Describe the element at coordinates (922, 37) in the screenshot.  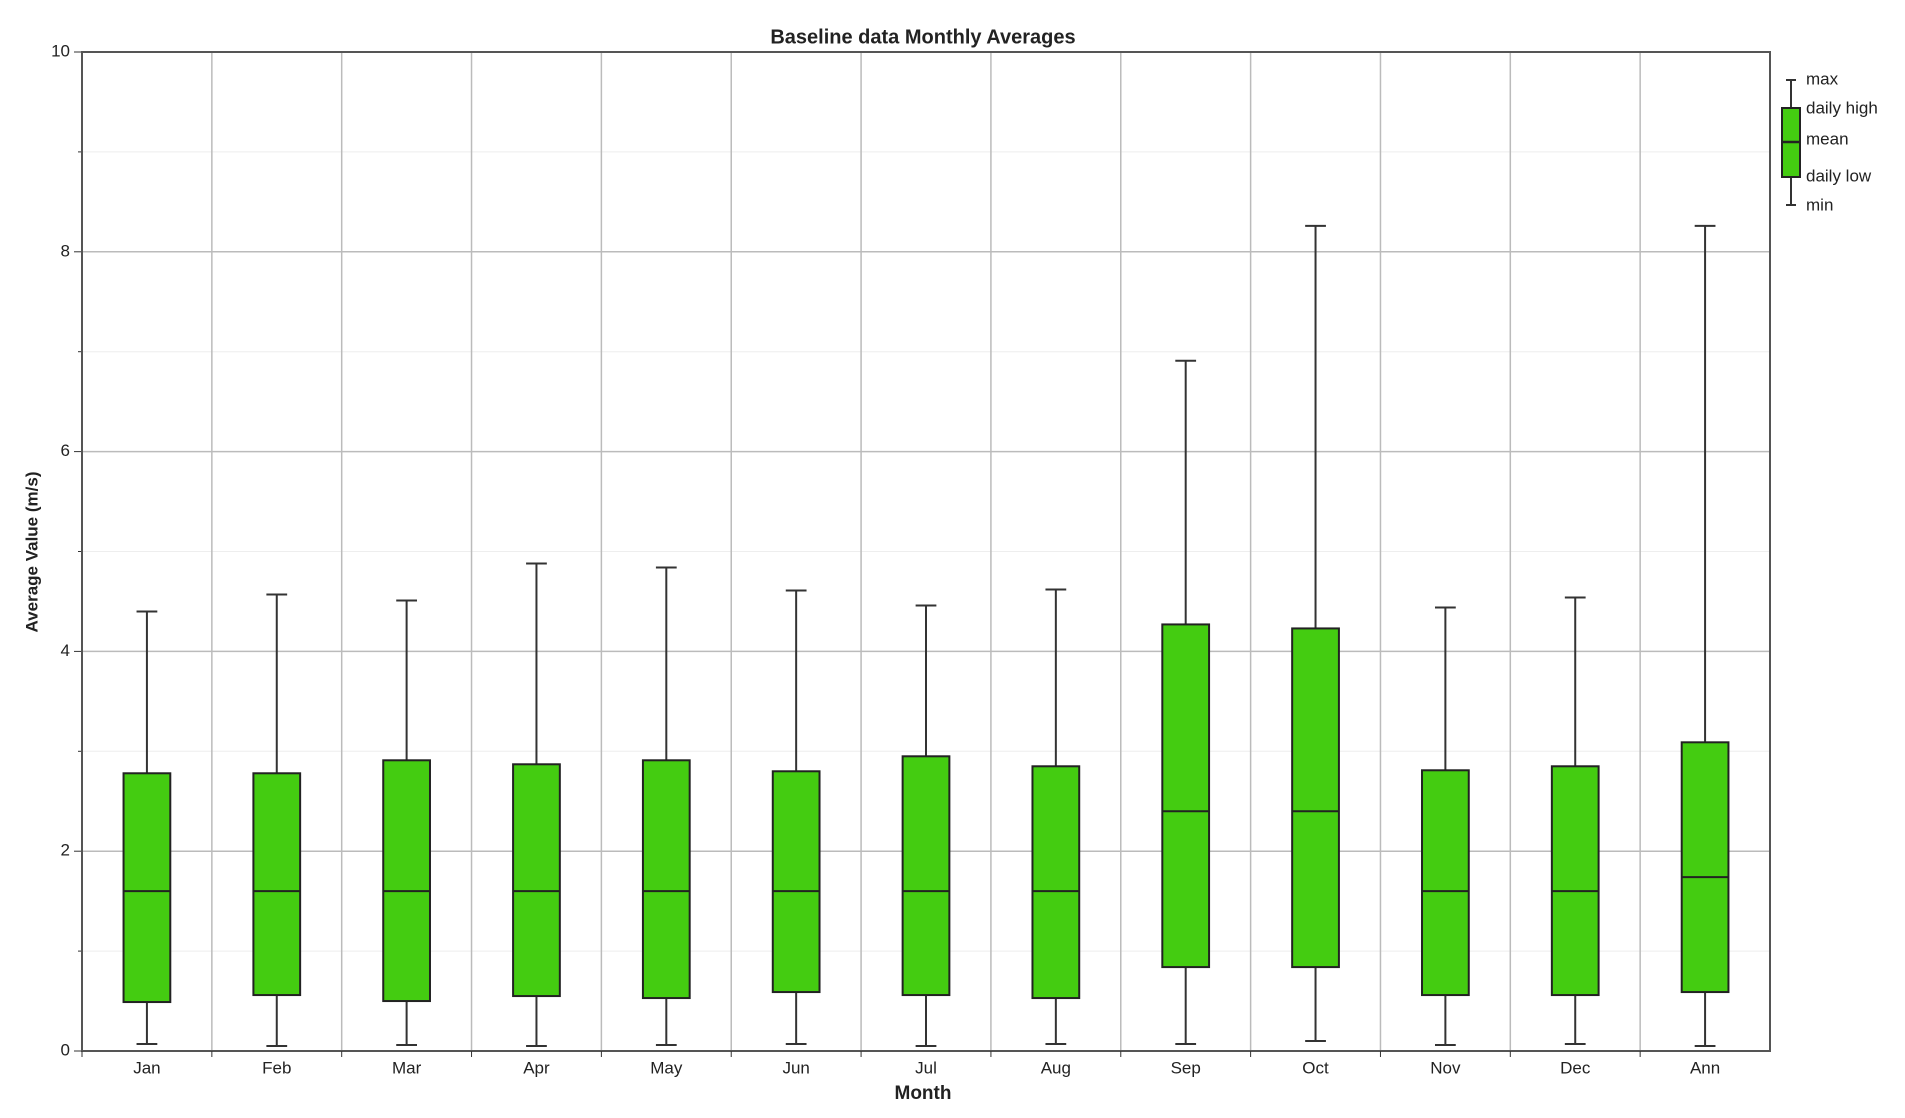
I see `chart-title: Baseline data Monthly Averages` at that location.